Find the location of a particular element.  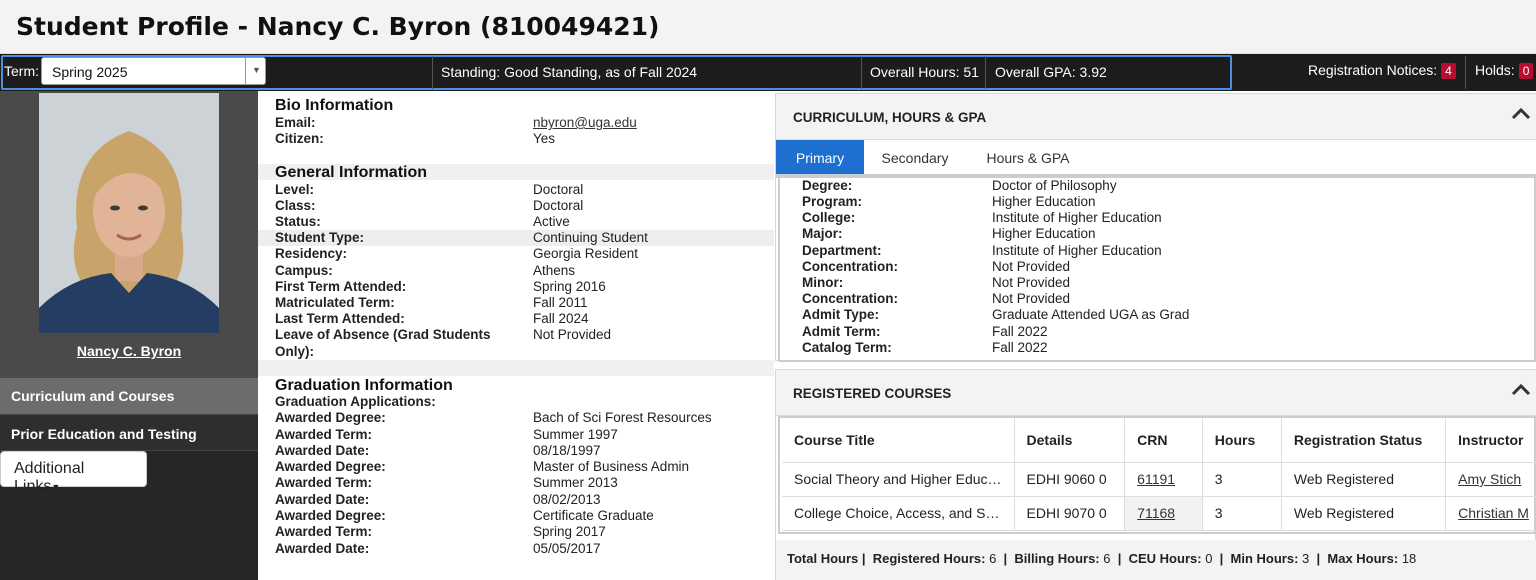

billing-hours-value: 6 is located at coordinates (1107, 558).